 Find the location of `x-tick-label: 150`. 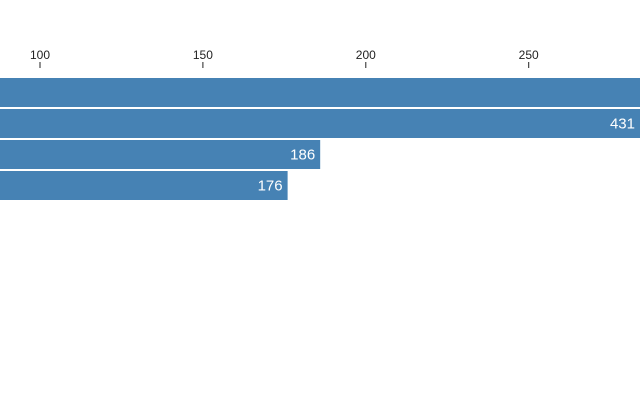

x-tick-label: 150 is located at coordinates (203, 55).